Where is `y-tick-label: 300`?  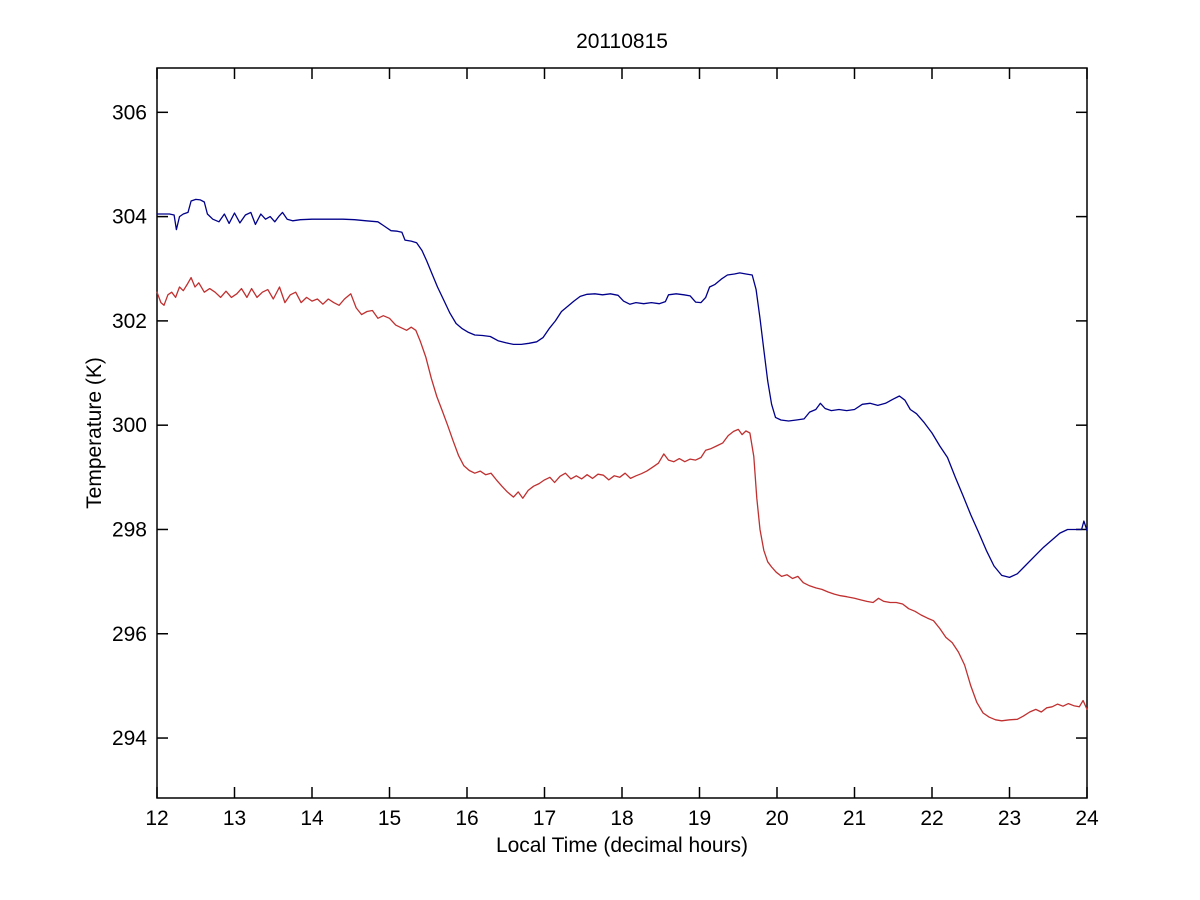 y-tick-label: 300 is located at coordinates (129, 425).